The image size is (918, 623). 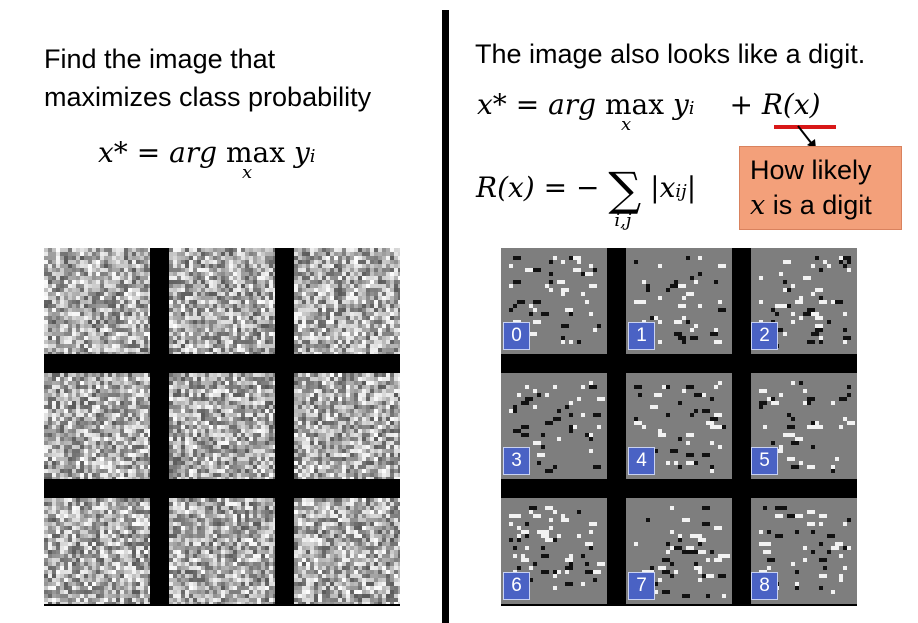 I want to click on vertical-divider, so click(x=445, y=316).